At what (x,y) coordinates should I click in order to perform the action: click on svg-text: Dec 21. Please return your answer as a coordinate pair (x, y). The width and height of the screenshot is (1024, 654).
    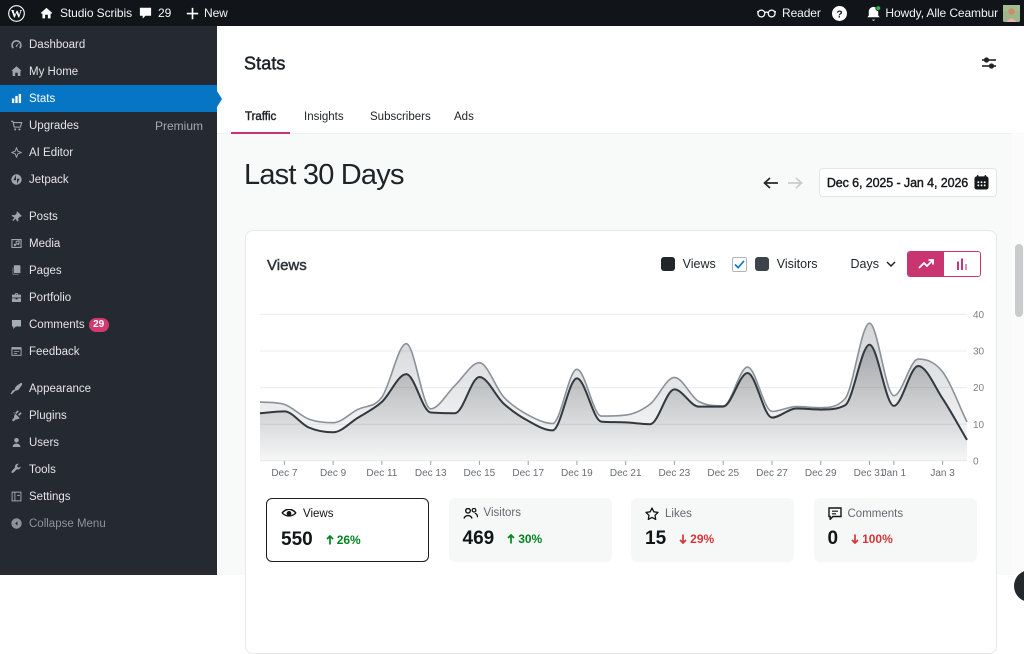
    Looking at the image, I should click on (626, 473).